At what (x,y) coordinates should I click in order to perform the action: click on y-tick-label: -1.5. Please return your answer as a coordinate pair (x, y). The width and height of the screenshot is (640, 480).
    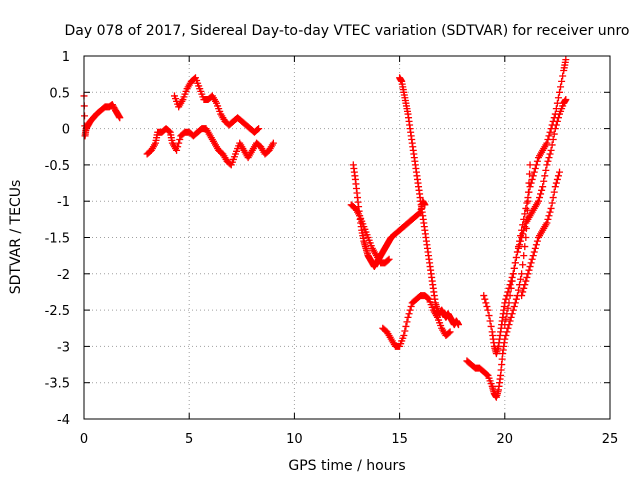
    Looking at the image, I should click on (57, 239).